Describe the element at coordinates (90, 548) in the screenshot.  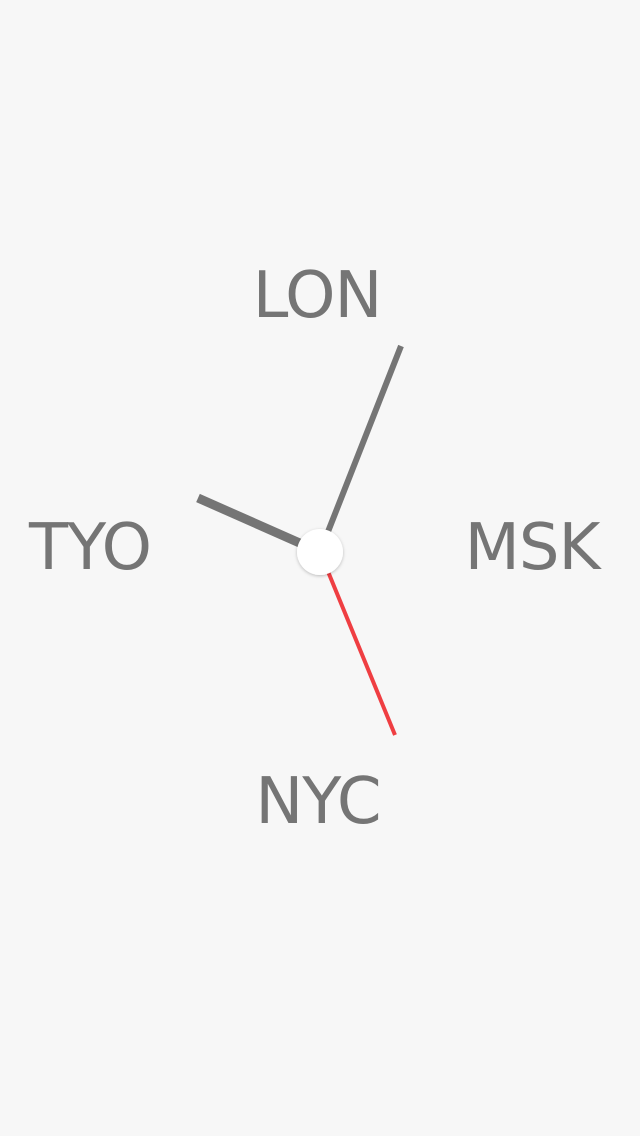
I see `city-label-left: TYO` at that location.